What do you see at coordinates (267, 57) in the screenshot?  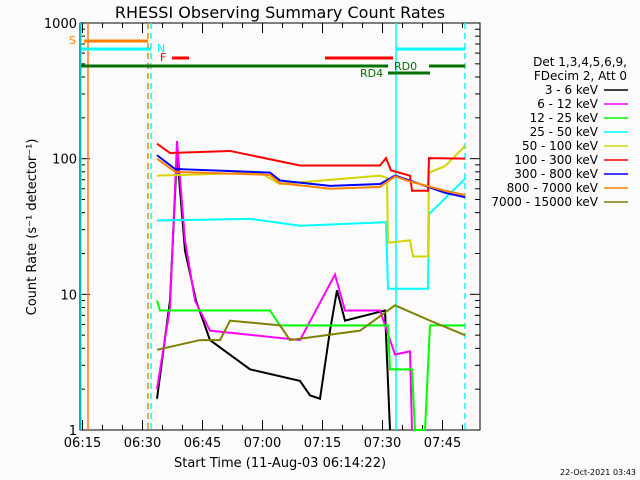 I see `flag-bars: S NF RD0 RD4` at bounding box center [267, 57].